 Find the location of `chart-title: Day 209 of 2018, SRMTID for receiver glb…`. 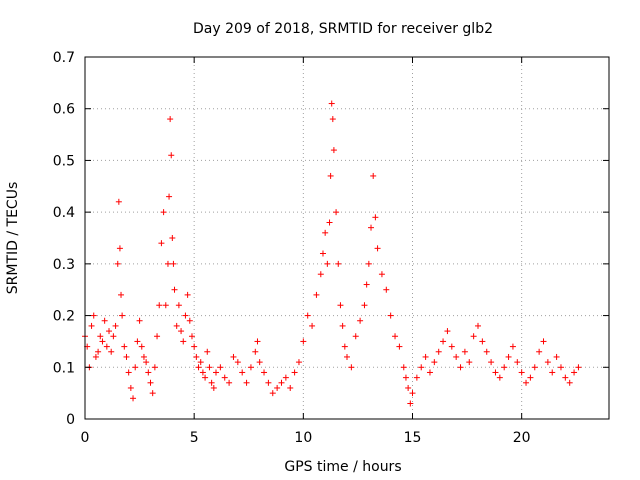

chart-title: Day 209 of 2018, SRMTID for receiver glb… is located at coordinates (343, 29).